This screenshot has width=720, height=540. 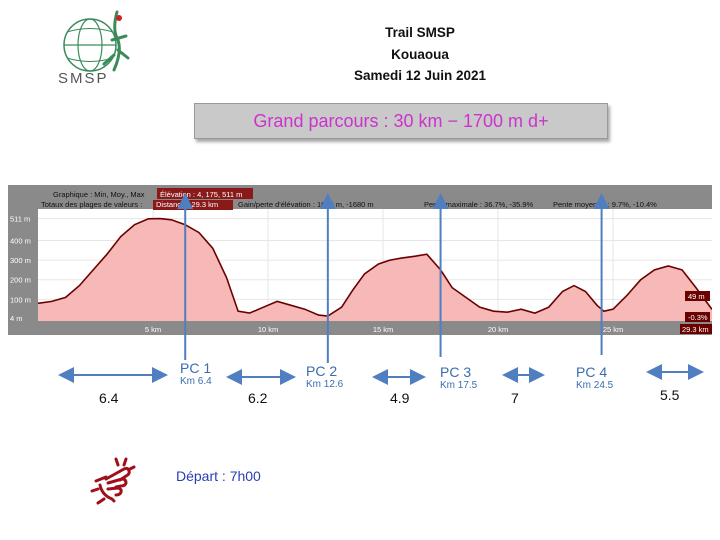 I want to click on end-slope: -0.3%, so click(x=698, y=317).